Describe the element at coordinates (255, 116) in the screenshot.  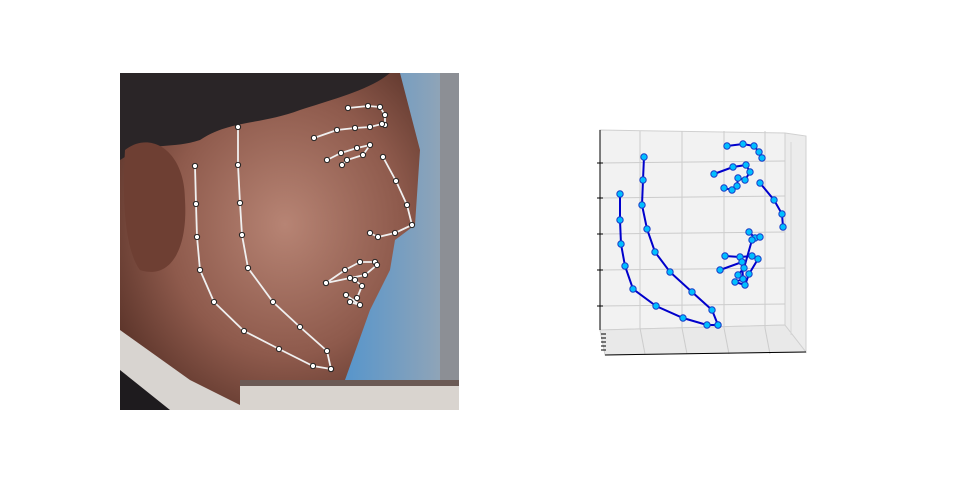
I see `hair` at that location.